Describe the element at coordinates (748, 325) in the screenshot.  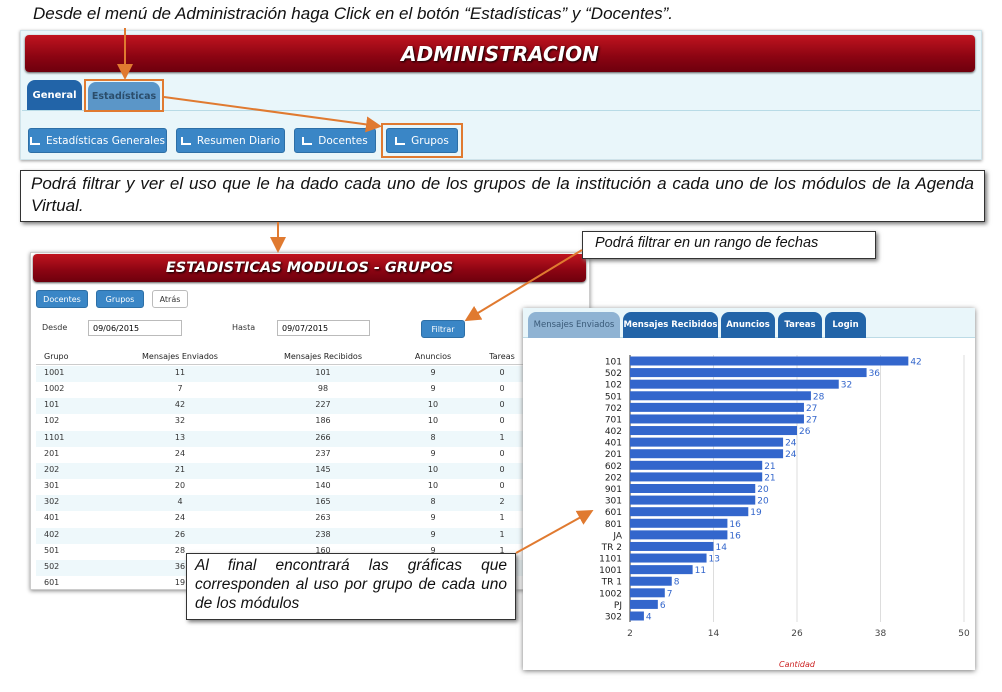
I see `chart-tab: Anuncios` at that location.